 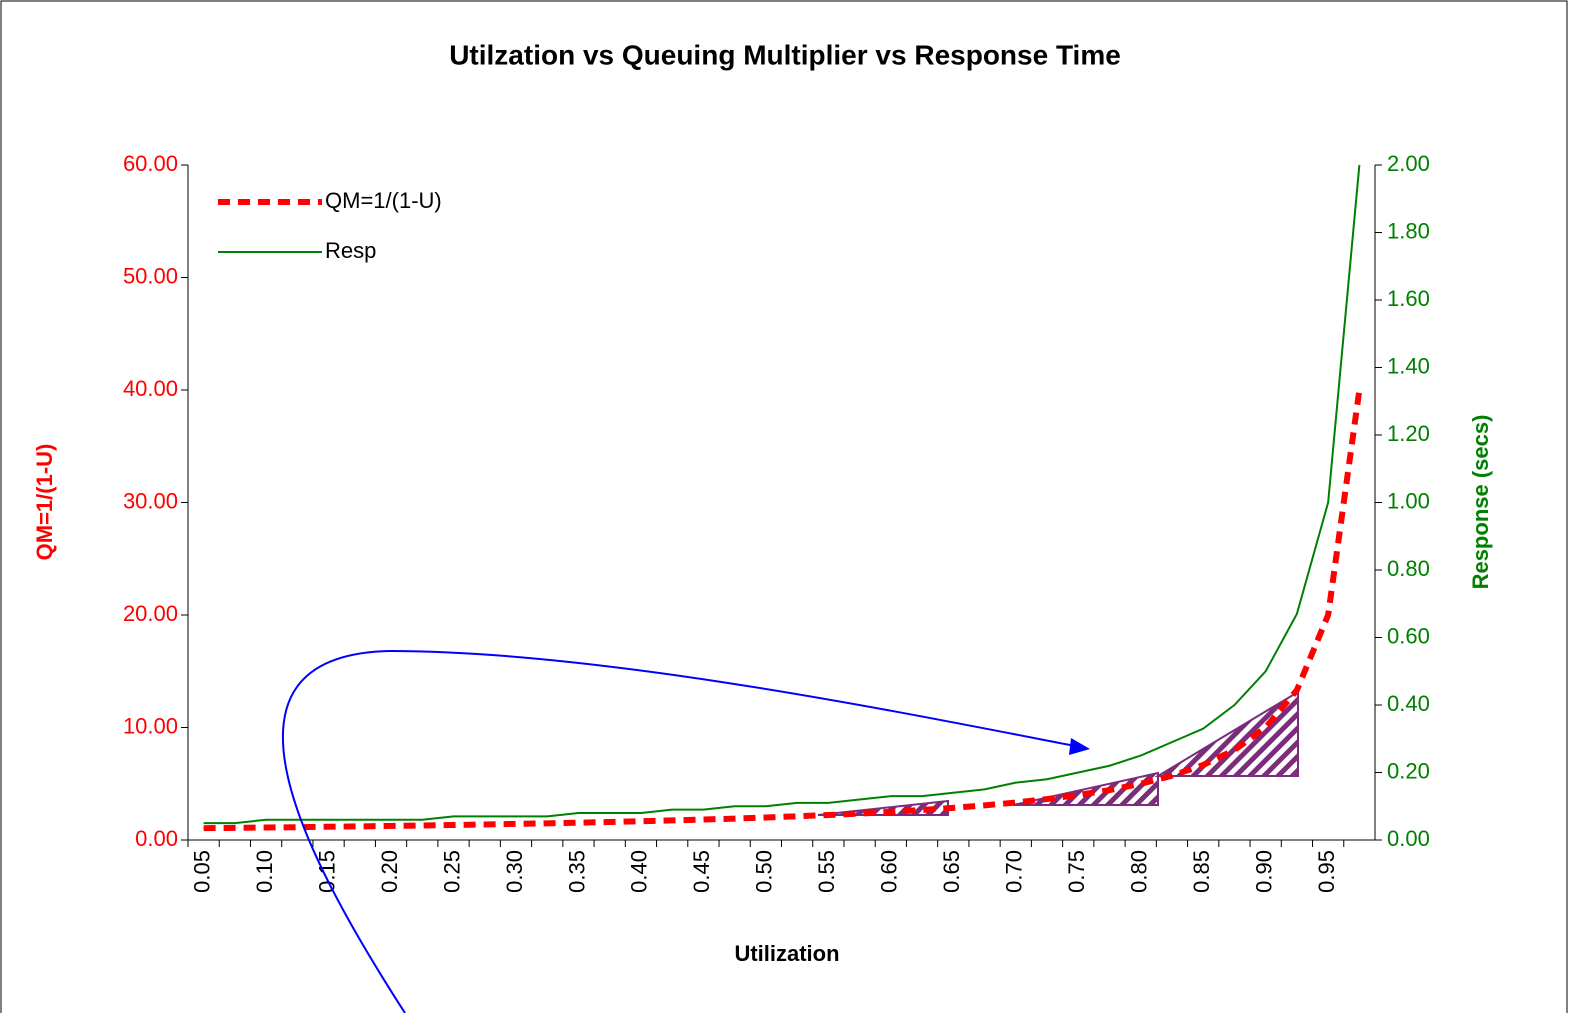 What do you see at coordinates (786, 953) in the screenshot?
I see `x-axis-title: Utilization` at bounding box center [786, 953].